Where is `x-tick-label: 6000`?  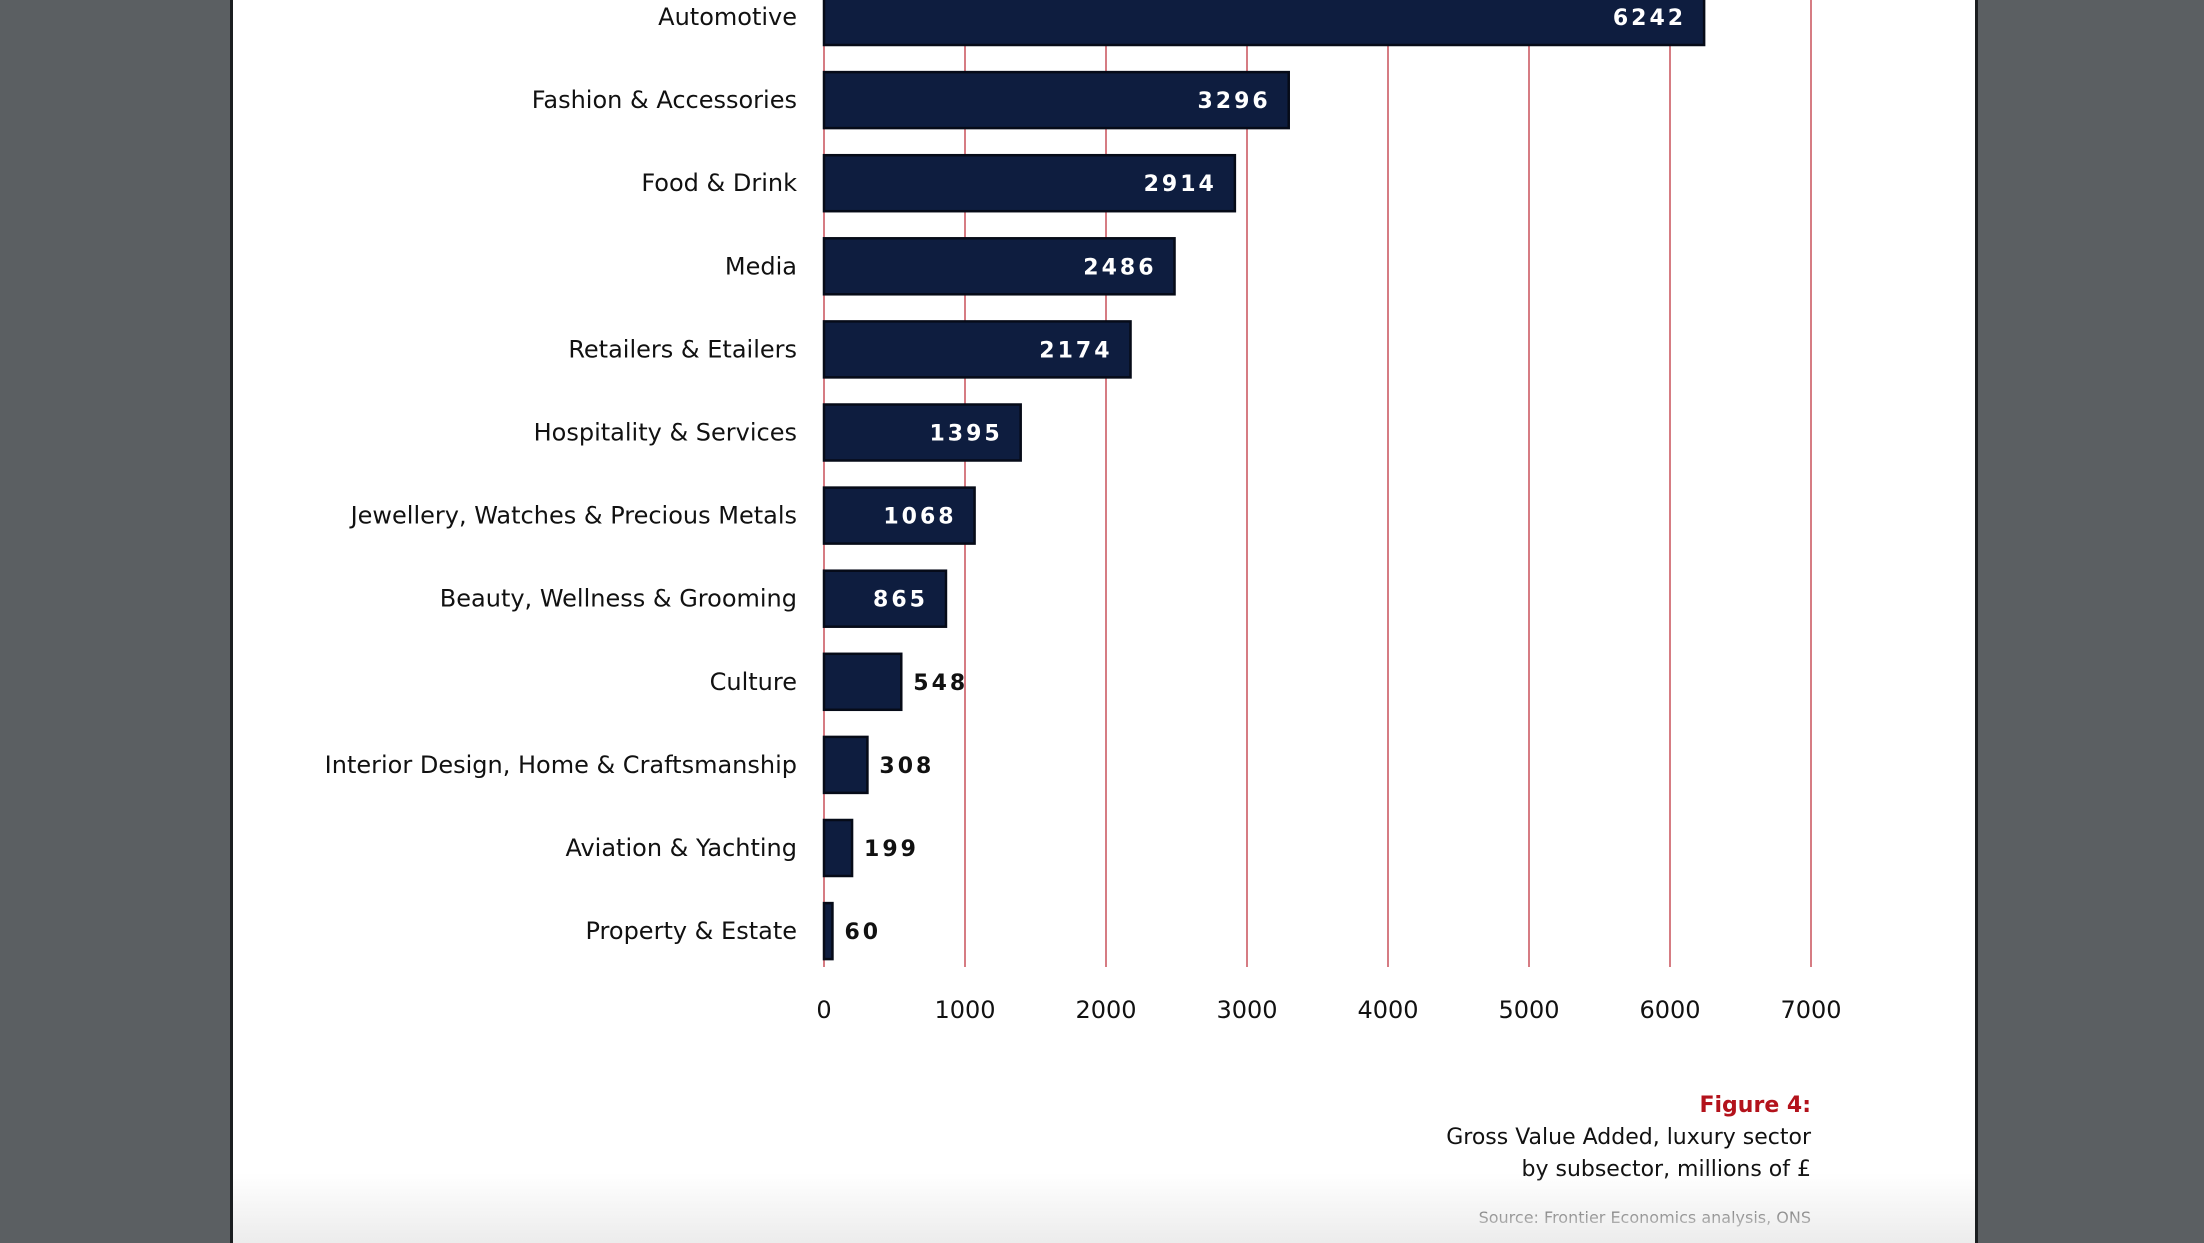
x-tick-label: 6000 is located at coordinates (1669, 1010).